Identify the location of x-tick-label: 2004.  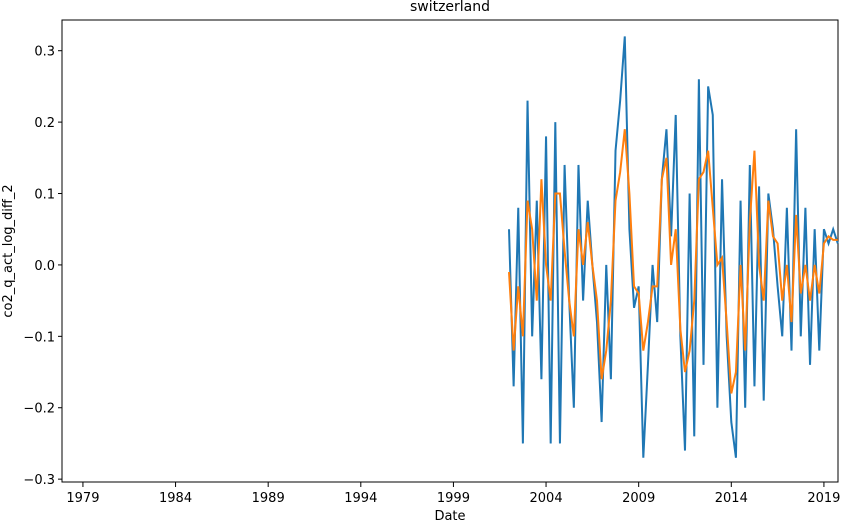
(546, 498).